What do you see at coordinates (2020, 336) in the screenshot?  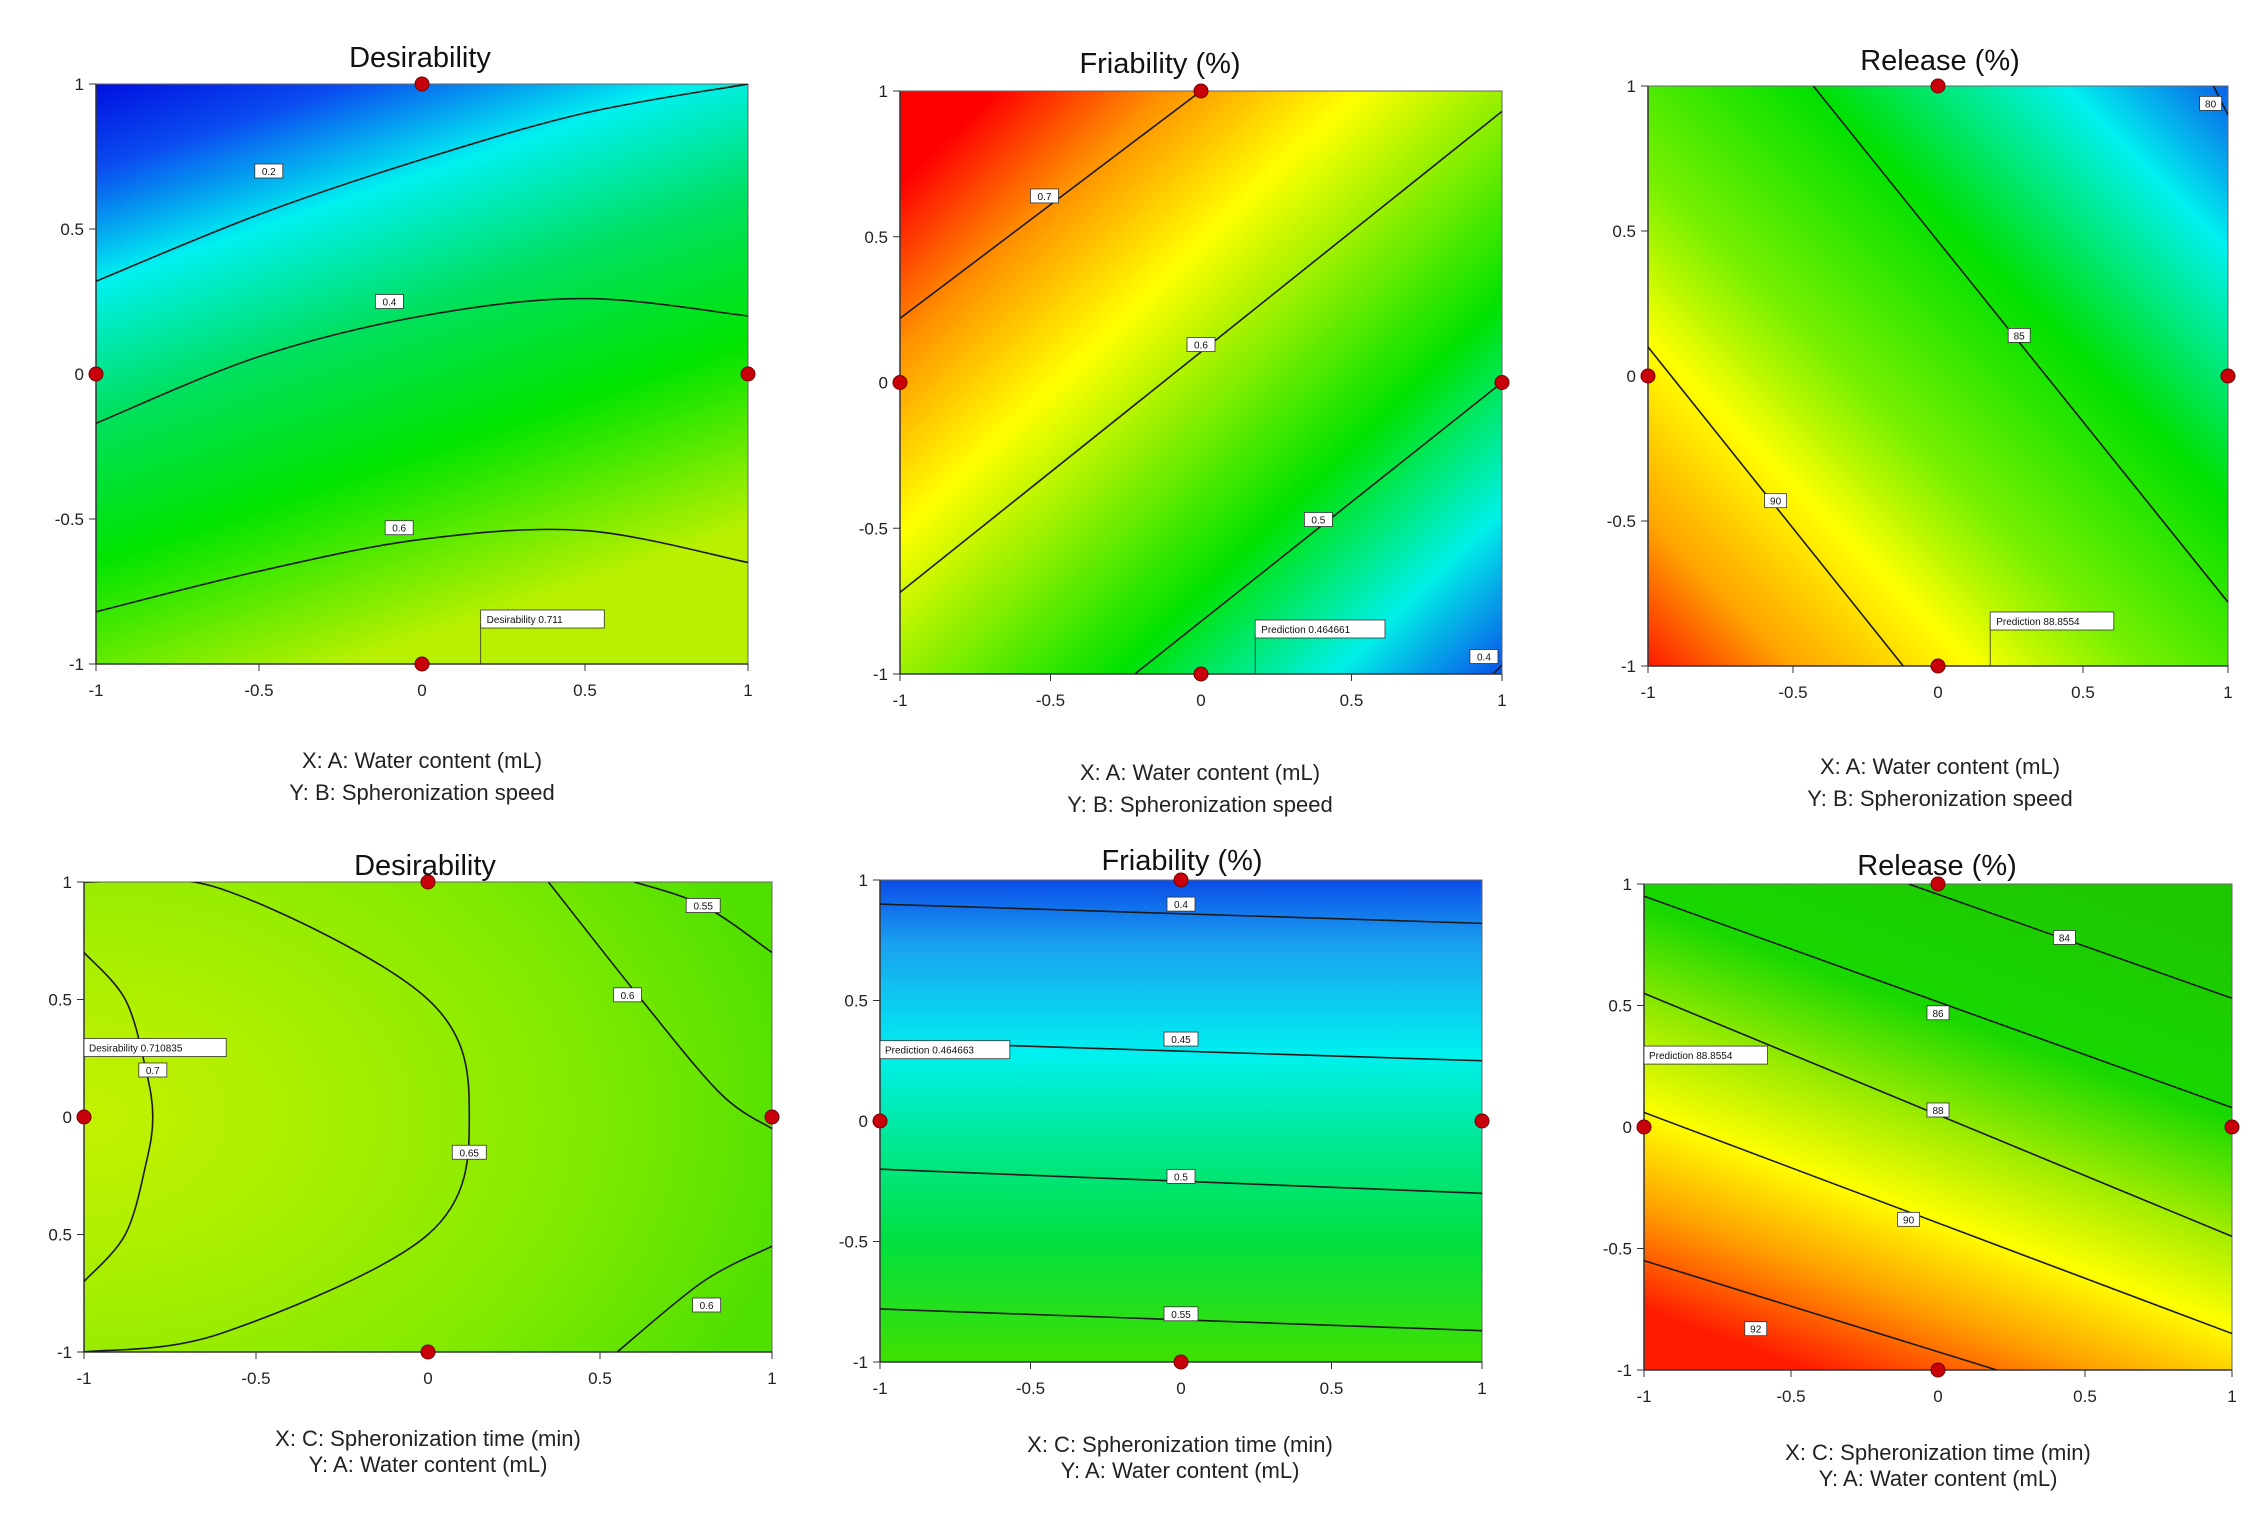 I see `contour-label: 85` at bounding box center [2020, 336].